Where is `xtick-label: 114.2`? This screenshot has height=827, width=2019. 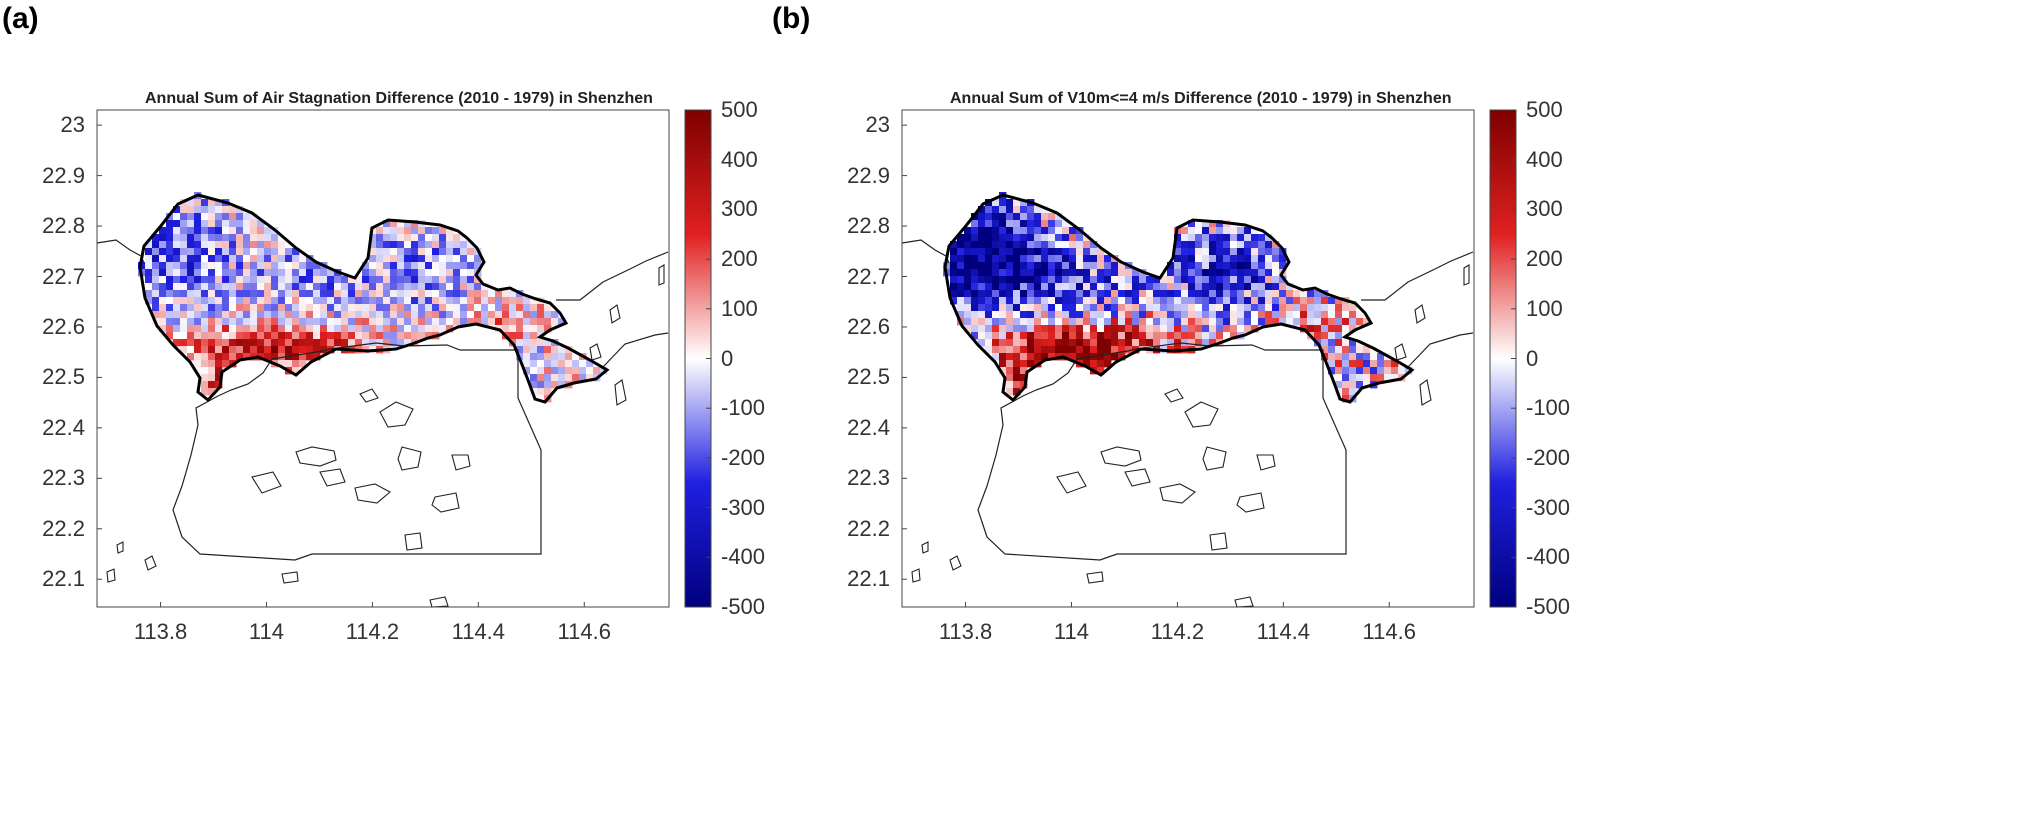 xtick-label: 114.2 is located at coordinates (1177, 631).